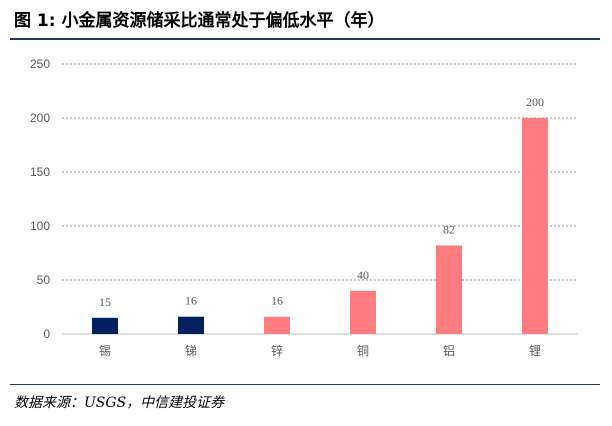  I want to click on title-divider, so click(305, 39).